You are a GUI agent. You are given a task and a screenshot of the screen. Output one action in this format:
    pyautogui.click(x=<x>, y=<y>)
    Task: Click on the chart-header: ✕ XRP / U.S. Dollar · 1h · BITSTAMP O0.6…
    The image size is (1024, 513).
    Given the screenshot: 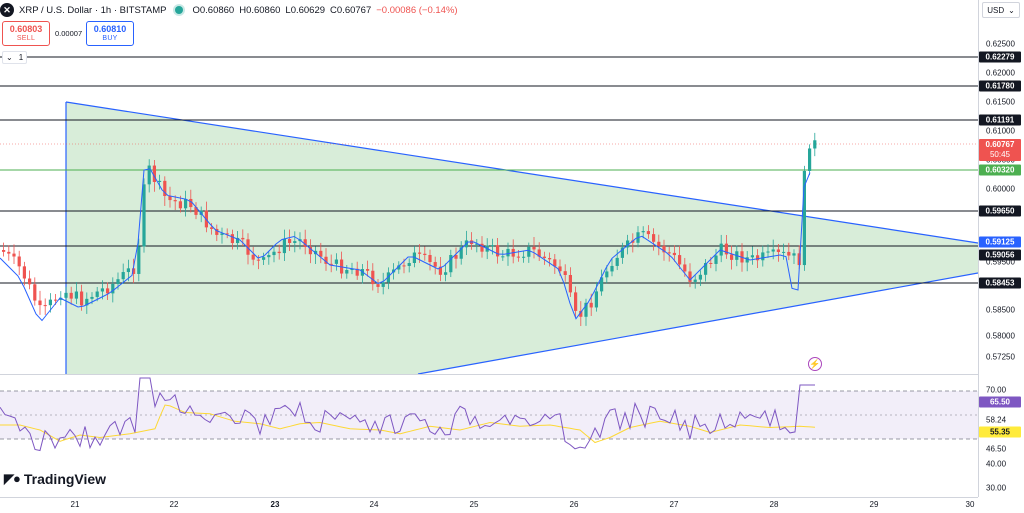 What is the action you would take?
    pyautogui.click(x=229, y=10)
    